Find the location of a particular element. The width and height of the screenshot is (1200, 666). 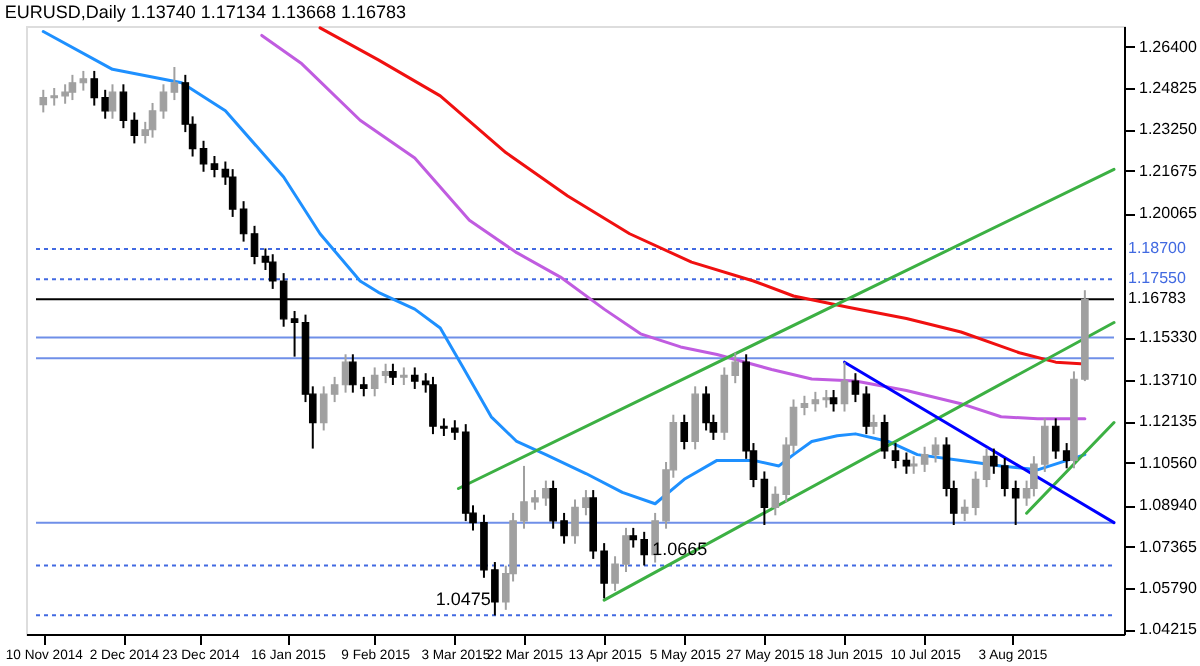

ref-line-label: 1.18700 is located at coordinates (1157, 247).